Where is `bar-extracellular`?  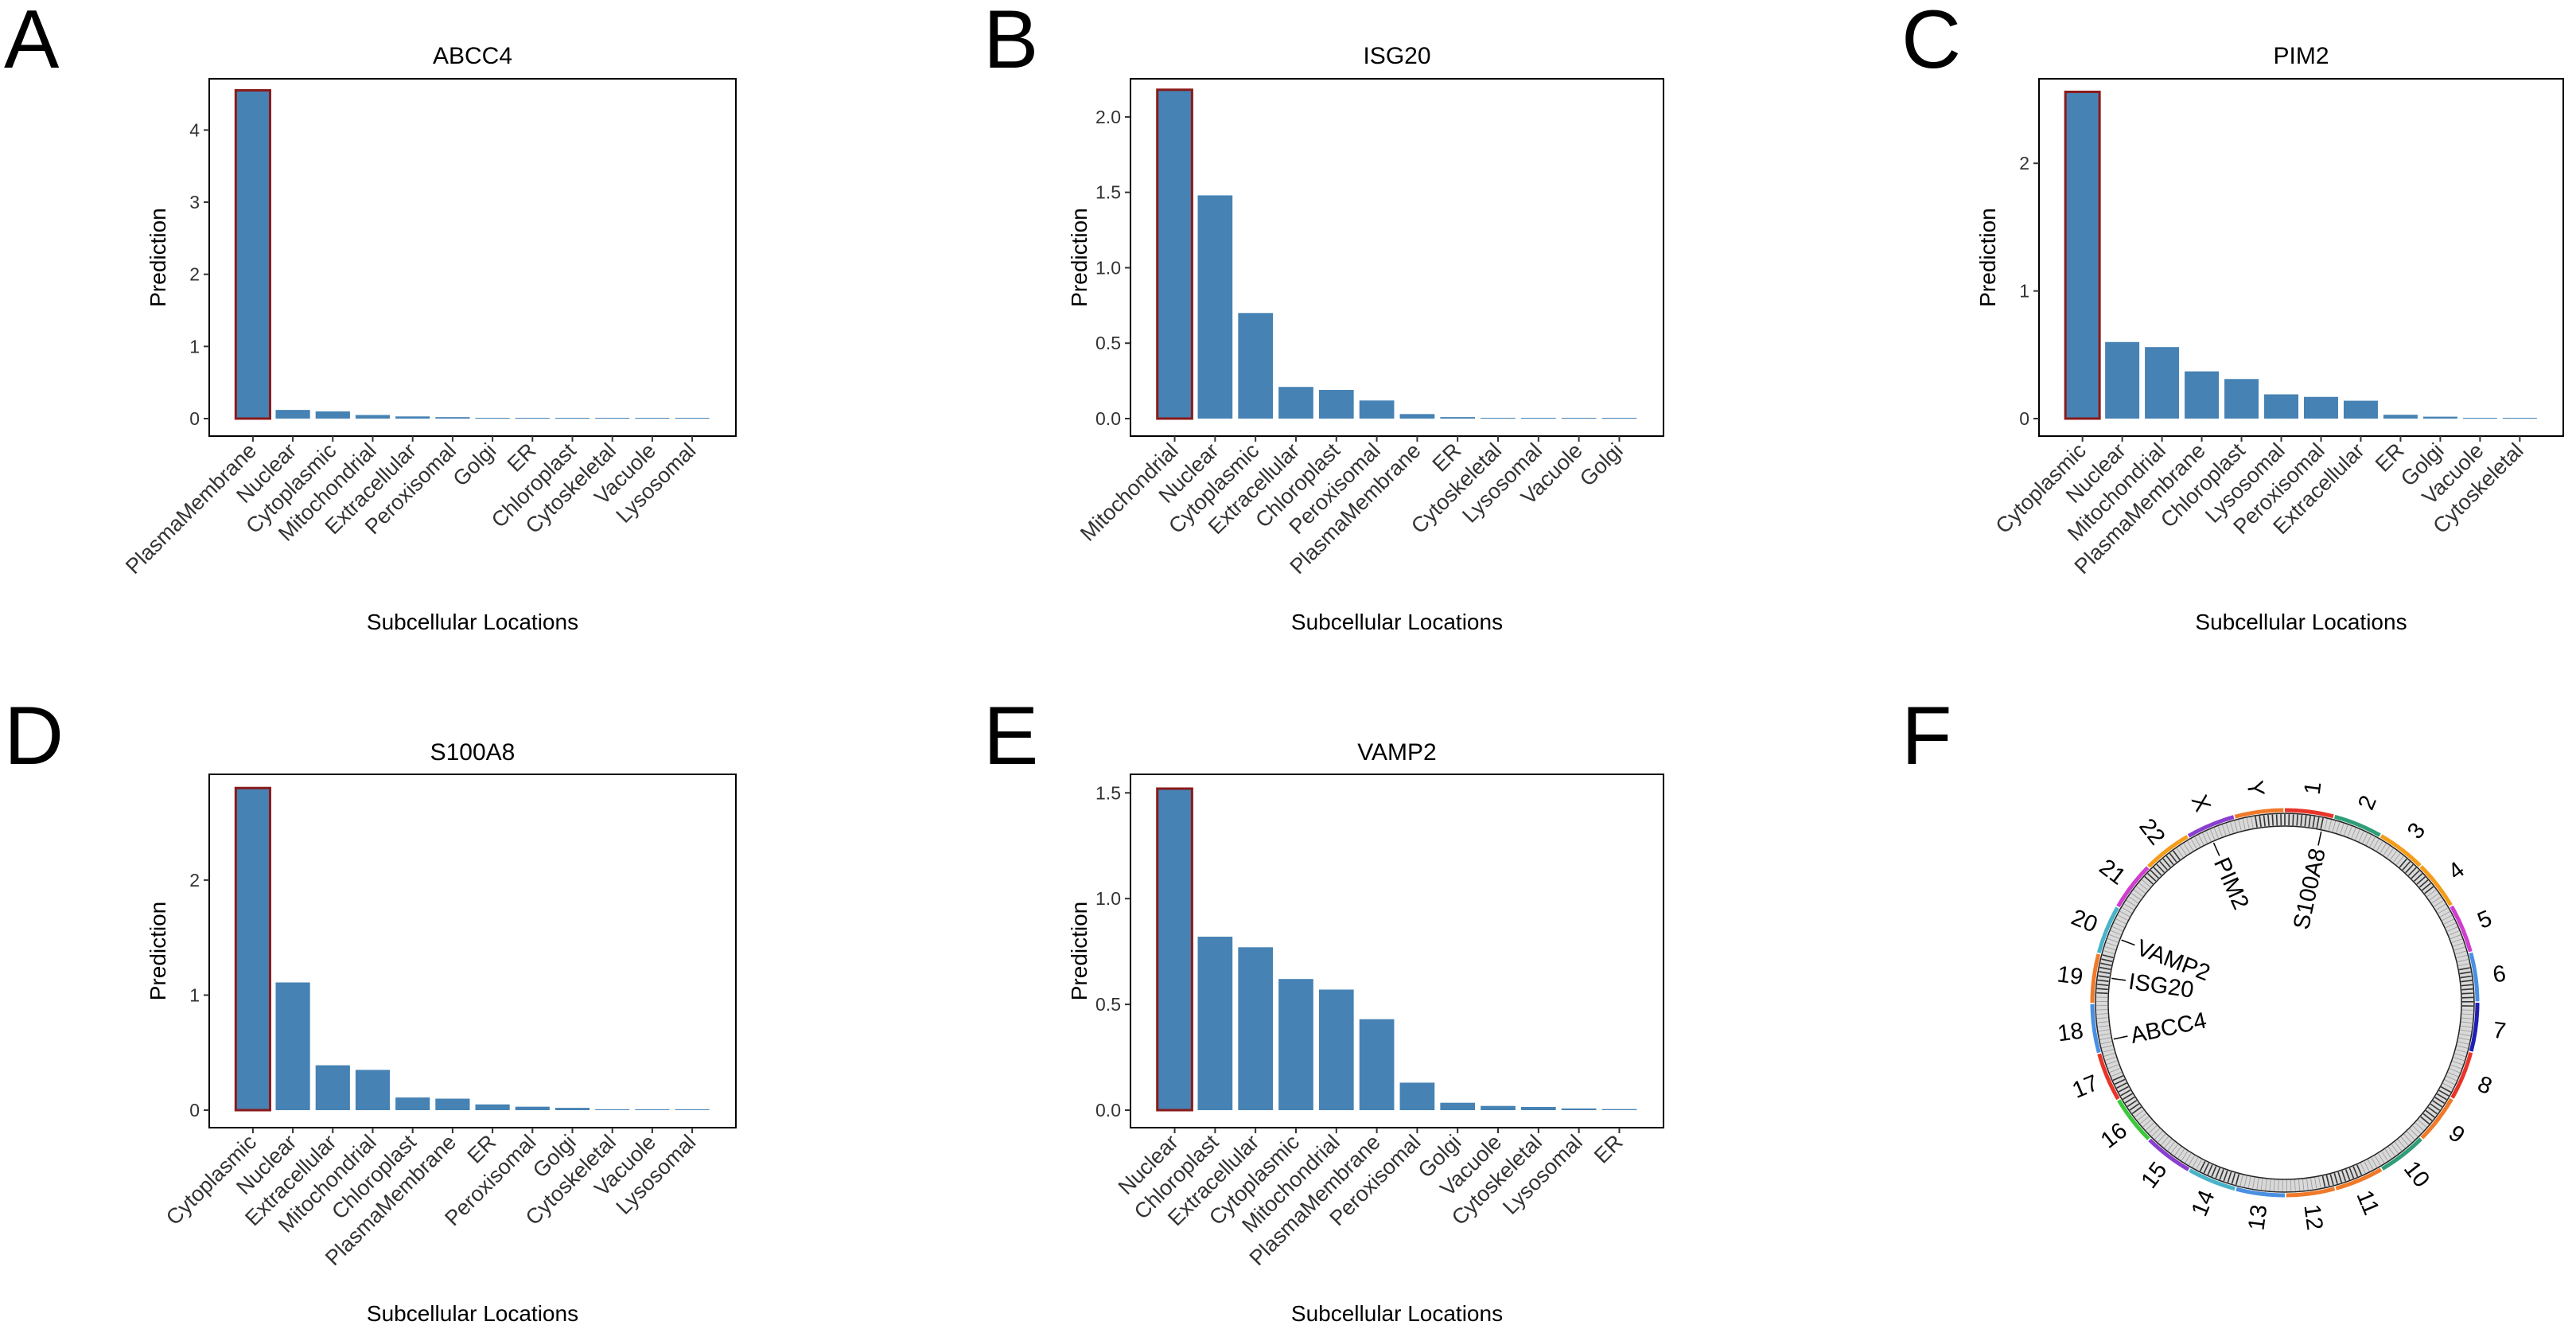
bar-extracellular is located at coordinates (1256, 1028).